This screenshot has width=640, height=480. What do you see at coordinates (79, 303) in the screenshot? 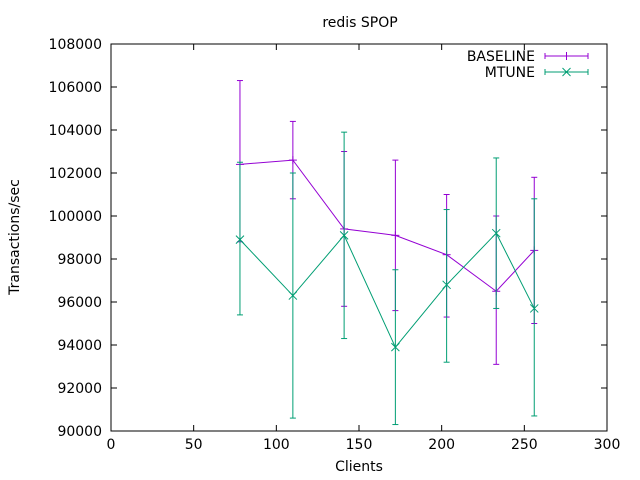
I see `y-tick-label: 96000` at bounding box center [79, 303].